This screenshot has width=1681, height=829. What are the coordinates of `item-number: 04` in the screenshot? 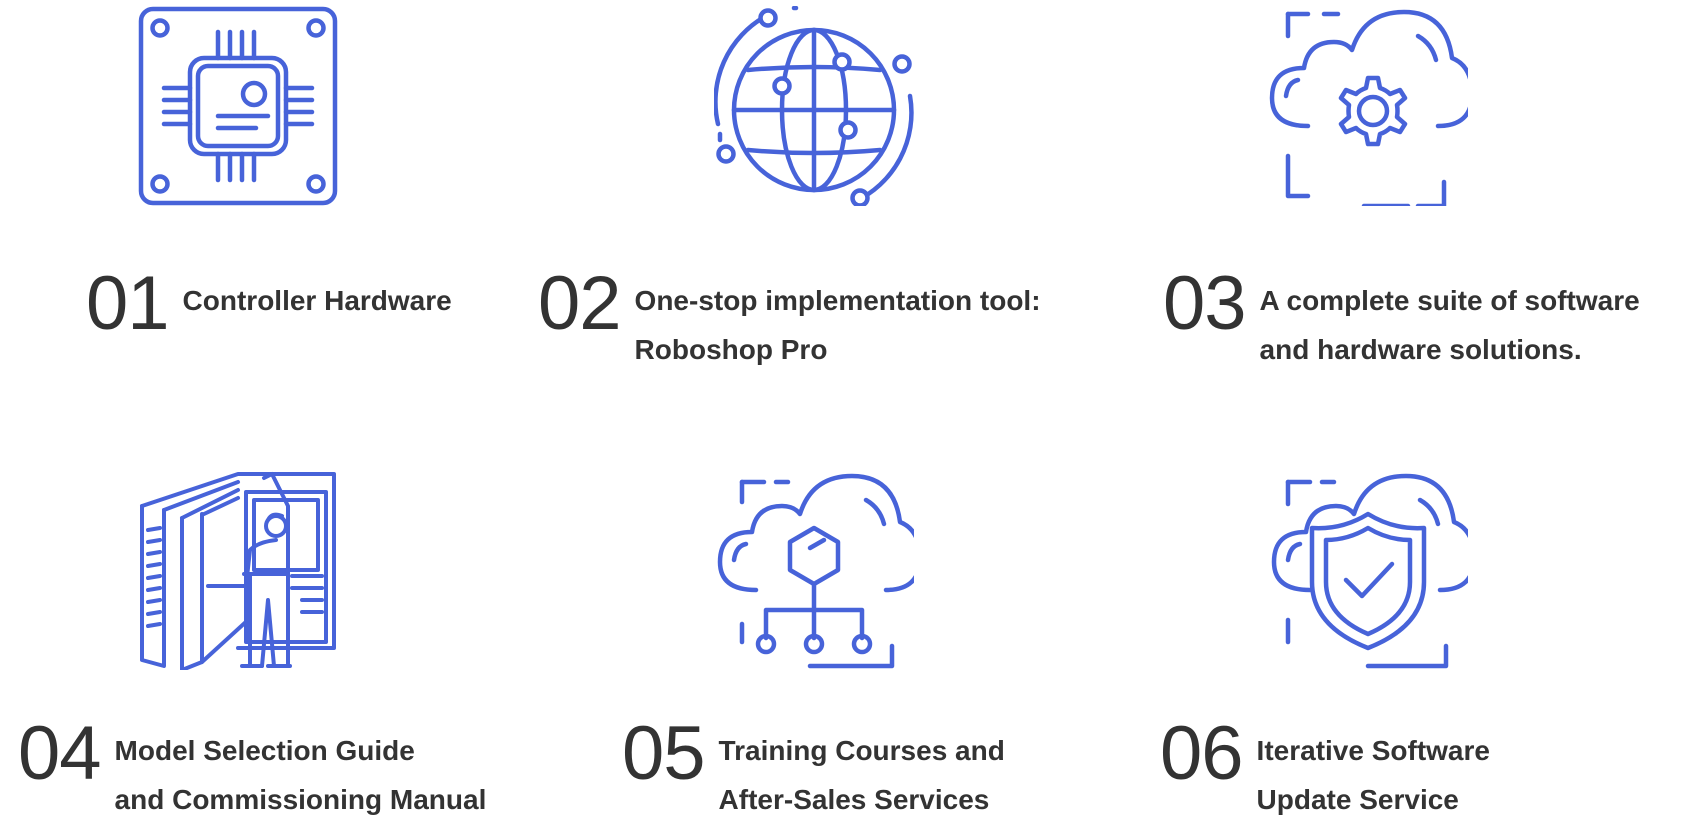 It's located at (60, 753).